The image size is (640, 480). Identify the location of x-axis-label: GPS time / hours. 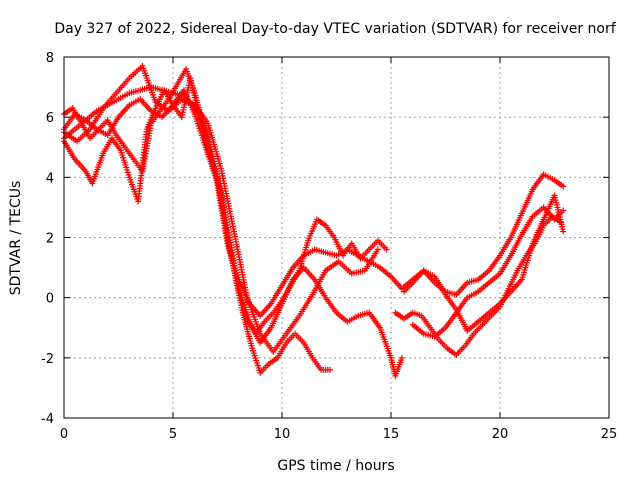
(335, 466).